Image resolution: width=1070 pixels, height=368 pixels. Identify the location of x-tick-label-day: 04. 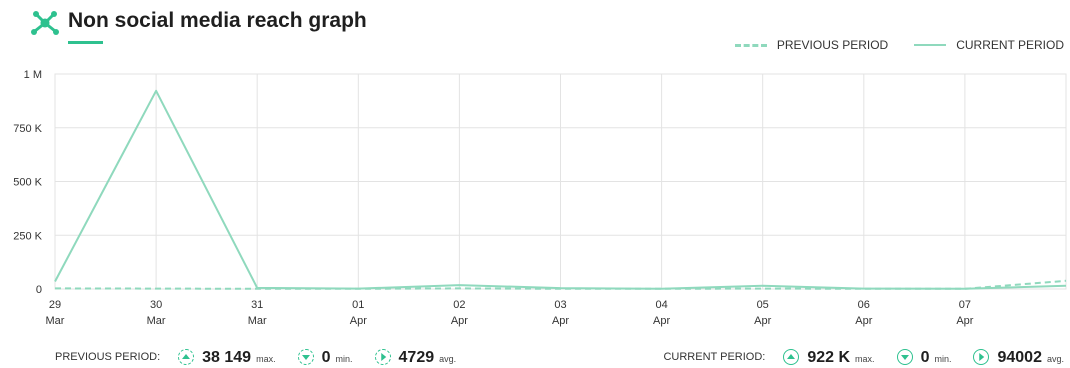
(661, 305).